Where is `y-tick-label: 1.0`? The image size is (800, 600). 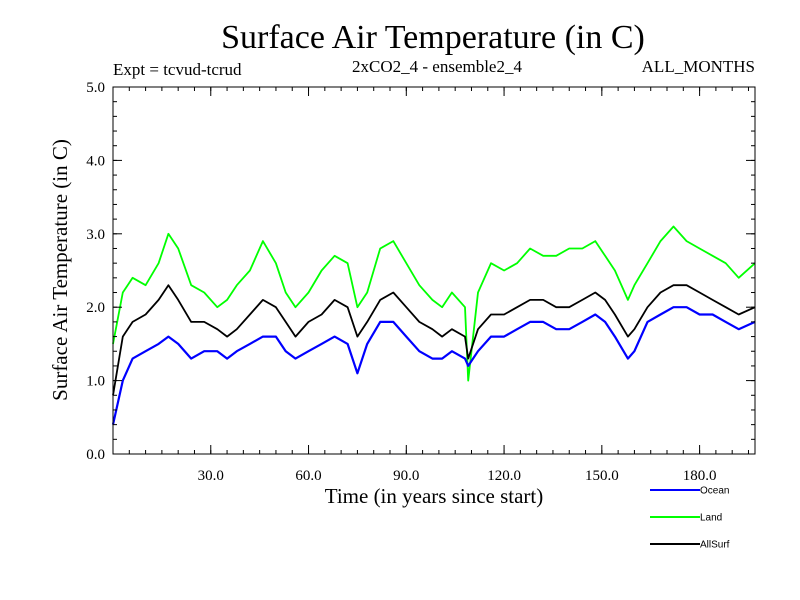
y-tick-label: 1.0 is located at coordinates (95, 382).